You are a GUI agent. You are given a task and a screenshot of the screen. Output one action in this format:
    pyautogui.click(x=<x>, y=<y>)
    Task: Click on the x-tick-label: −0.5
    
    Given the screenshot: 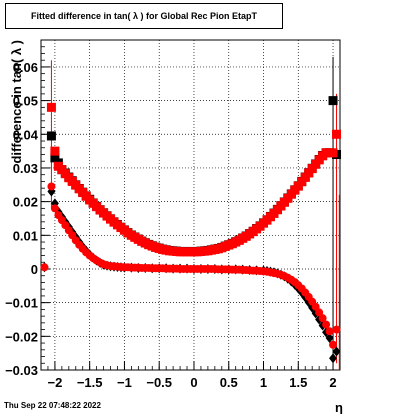 What is the action you would take?
    pyautogui.click(x=159, y=382)
    